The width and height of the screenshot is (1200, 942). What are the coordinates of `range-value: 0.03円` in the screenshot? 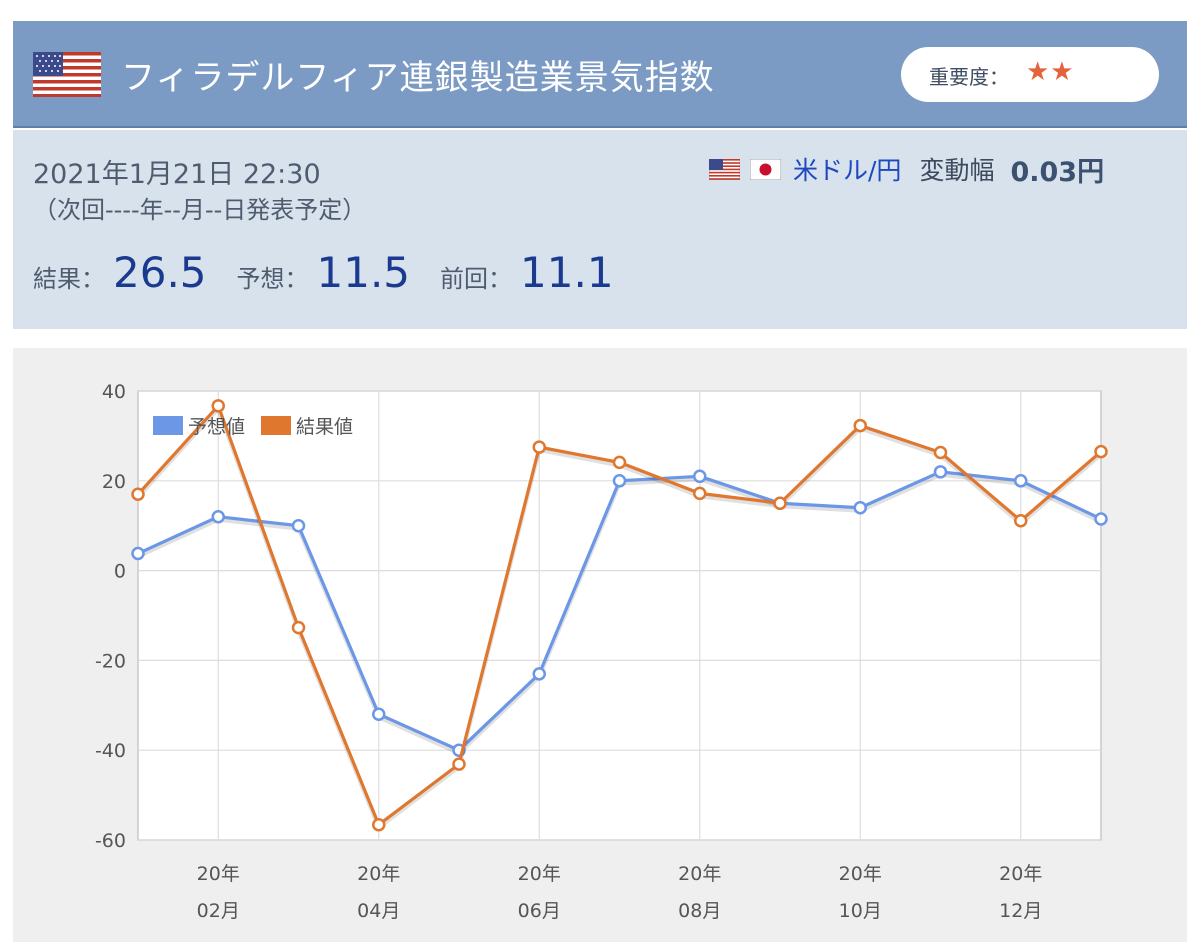 It's located at (1057, 172).